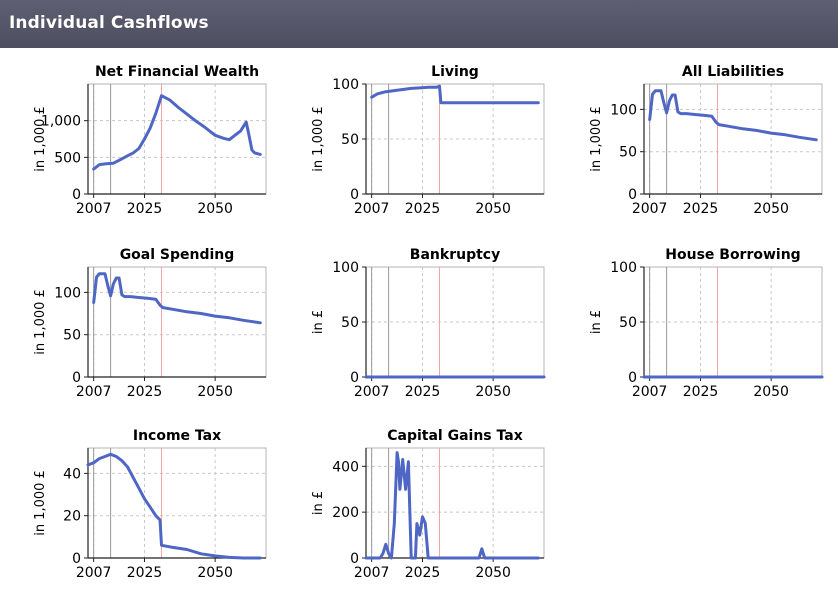  What do you see at coordinates (67, 158) in the screenshot?
I see `y-tick-label: 500` at bounding box center [67, 158].